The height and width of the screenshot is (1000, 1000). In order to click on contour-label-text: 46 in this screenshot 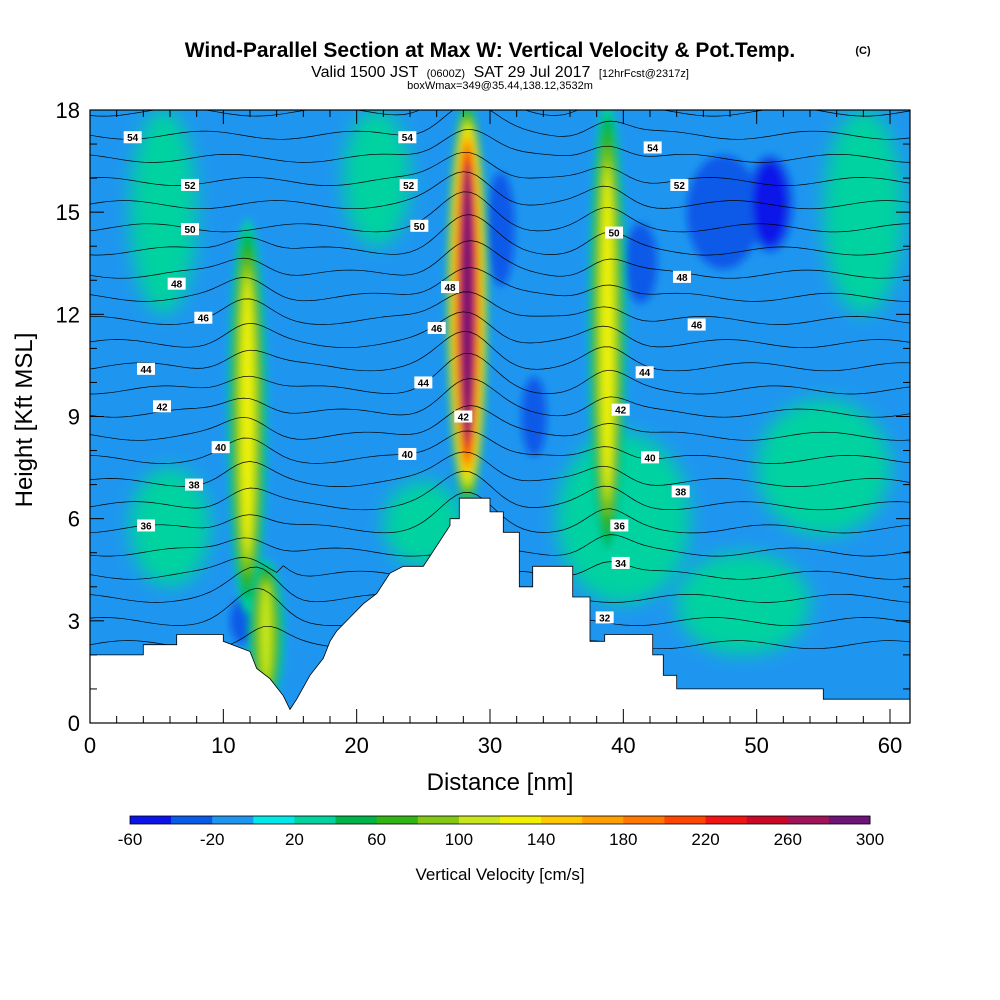, I will do `click(204, 319)`.